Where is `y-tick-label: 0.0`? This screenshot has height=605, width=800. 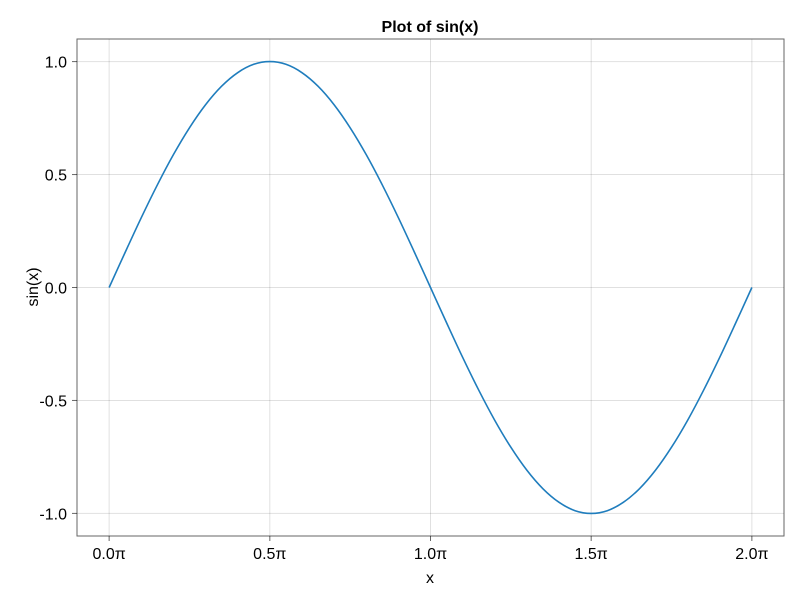 y-tick-label: 0.0 is located at coordinates (56, 289).